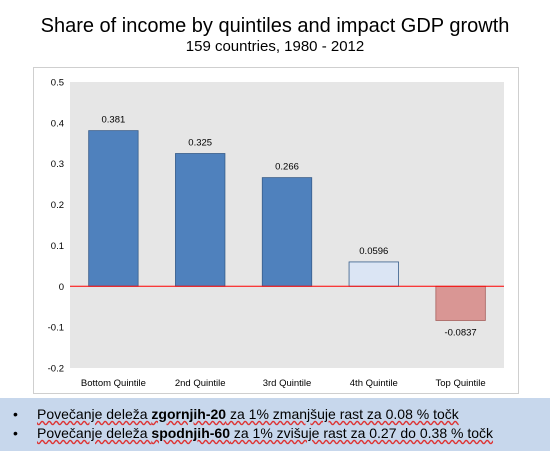  I want to click on chart-subtitle: 159 countries, 1980 - 2012, so click(275, 46).